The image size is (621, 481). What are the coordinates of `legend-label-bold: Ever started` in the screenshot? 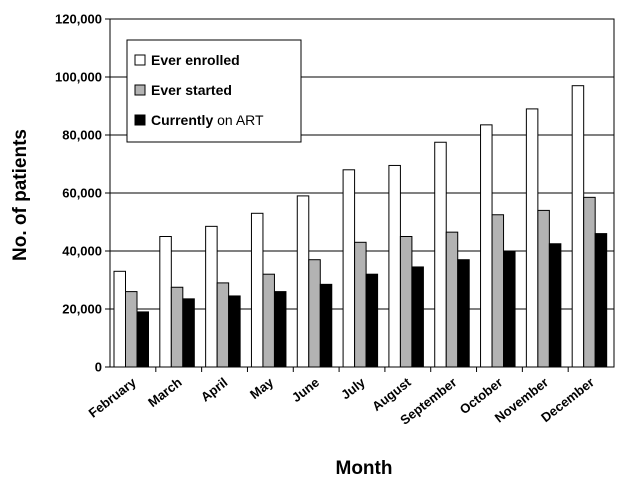 It's located at (191, 90).